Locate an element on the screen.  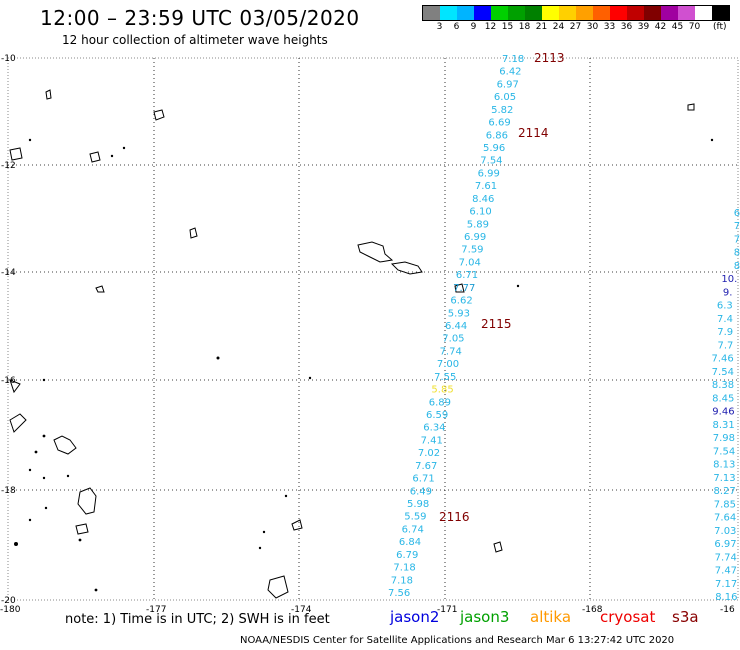
color-scale-label: 42 is located at coordinates (660, 27).